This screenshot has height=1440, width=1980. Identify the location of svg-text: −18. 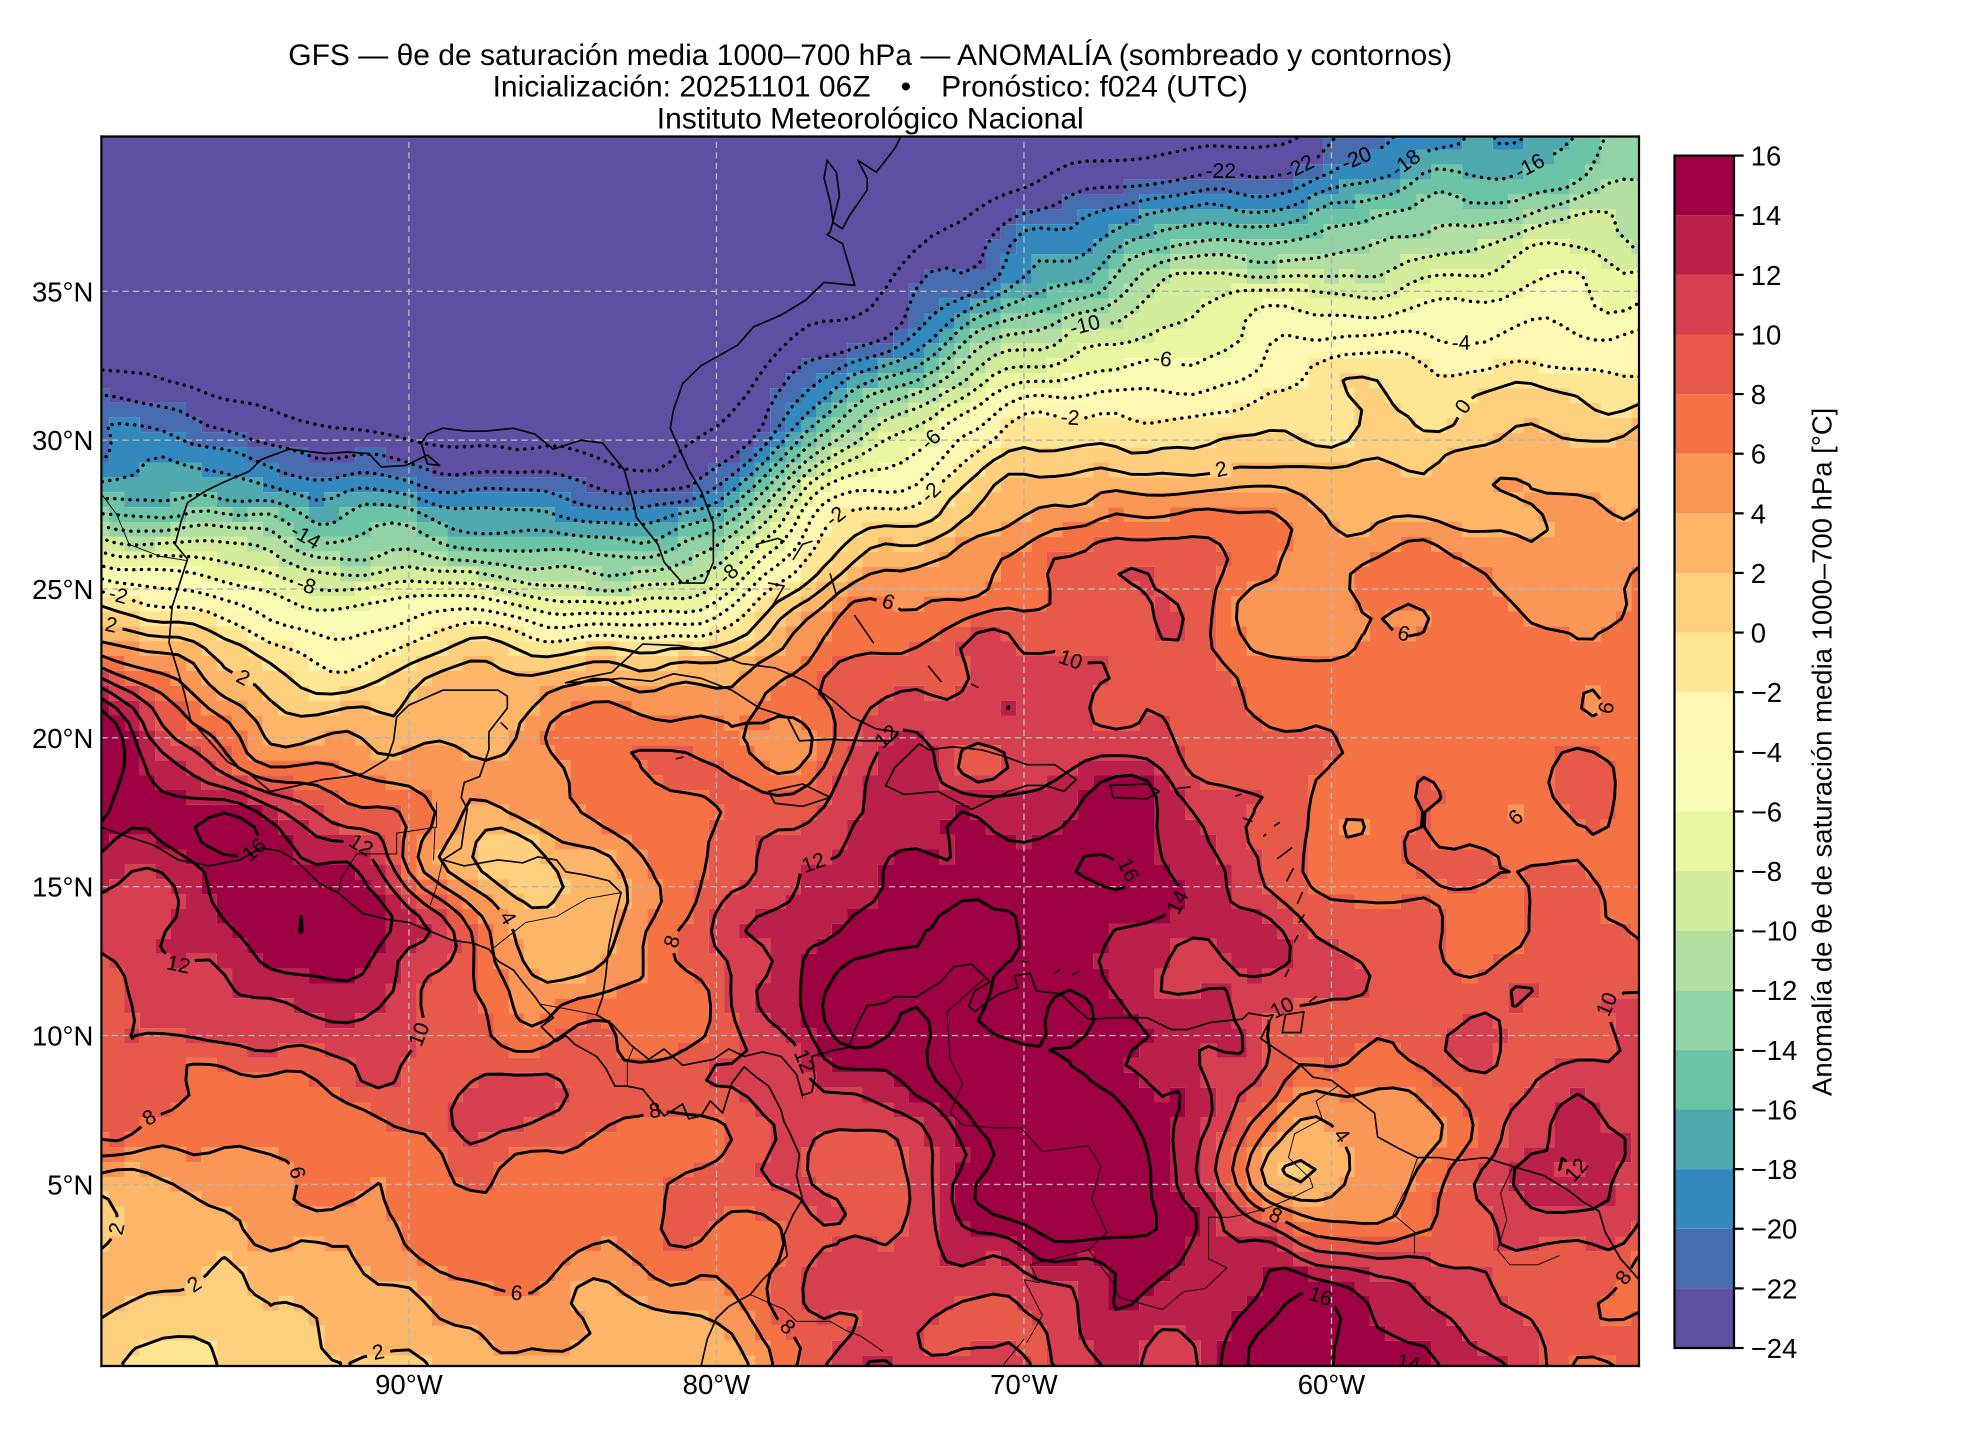
(1774, 1169).